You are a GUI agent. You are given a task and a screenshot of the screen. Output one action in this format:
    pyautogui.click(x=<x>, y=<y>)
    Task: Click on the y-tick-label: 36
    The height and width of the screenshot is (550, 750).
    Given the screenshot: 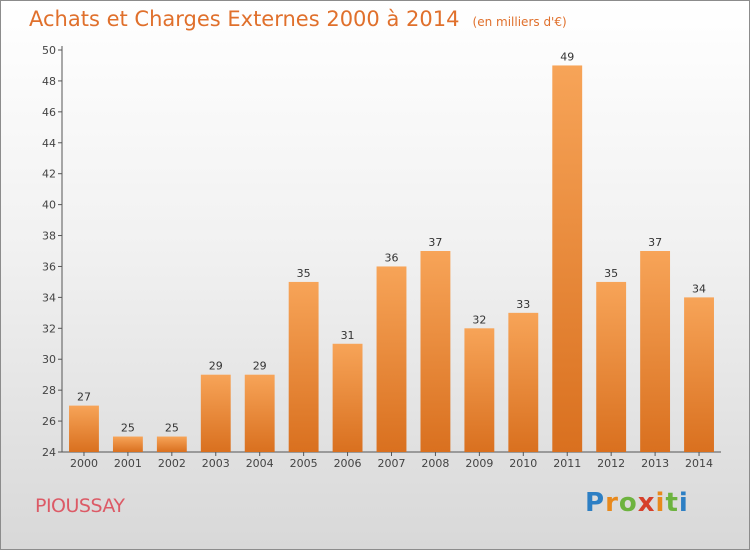 What is the action you would take?
    pyautogui.click(x=49, y=266)
    